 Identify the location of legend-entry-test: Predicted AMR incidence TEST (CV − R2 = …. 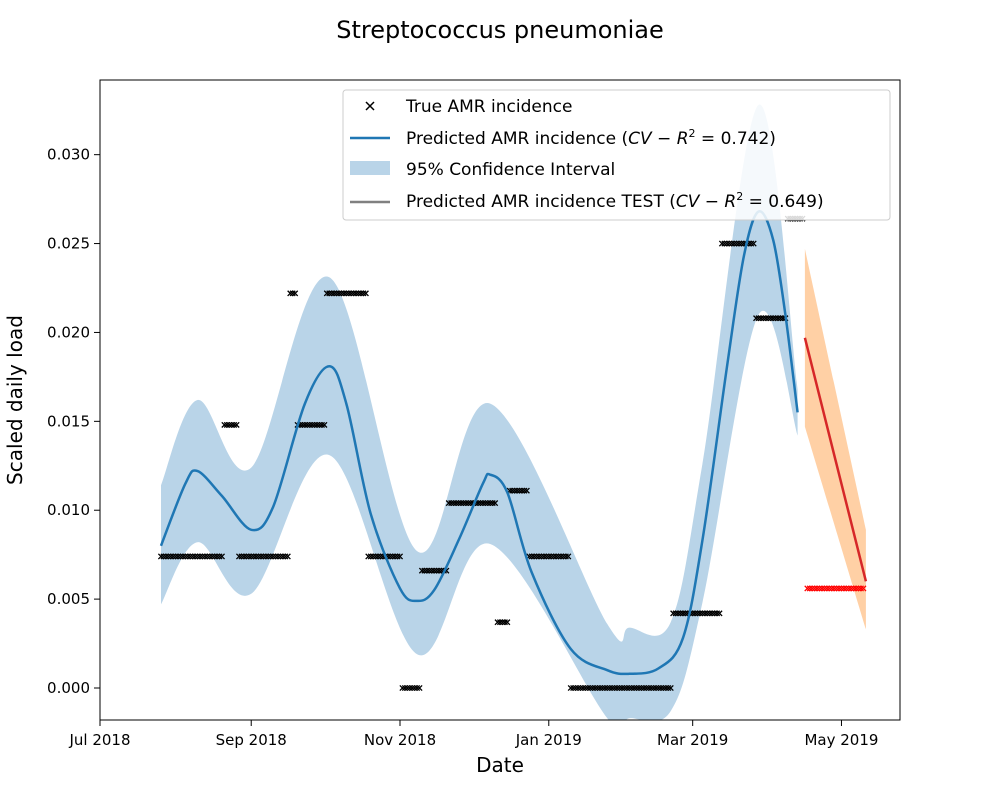
(587, 201).